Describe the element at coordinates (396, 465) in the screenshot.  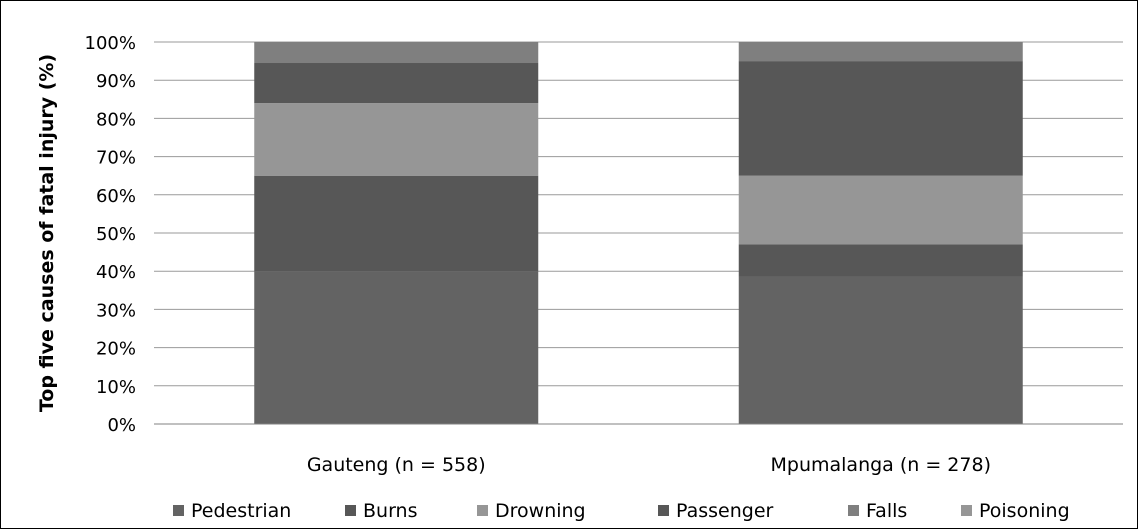
I see `x-tick-label: Gauteng (n = 558)` at that location.